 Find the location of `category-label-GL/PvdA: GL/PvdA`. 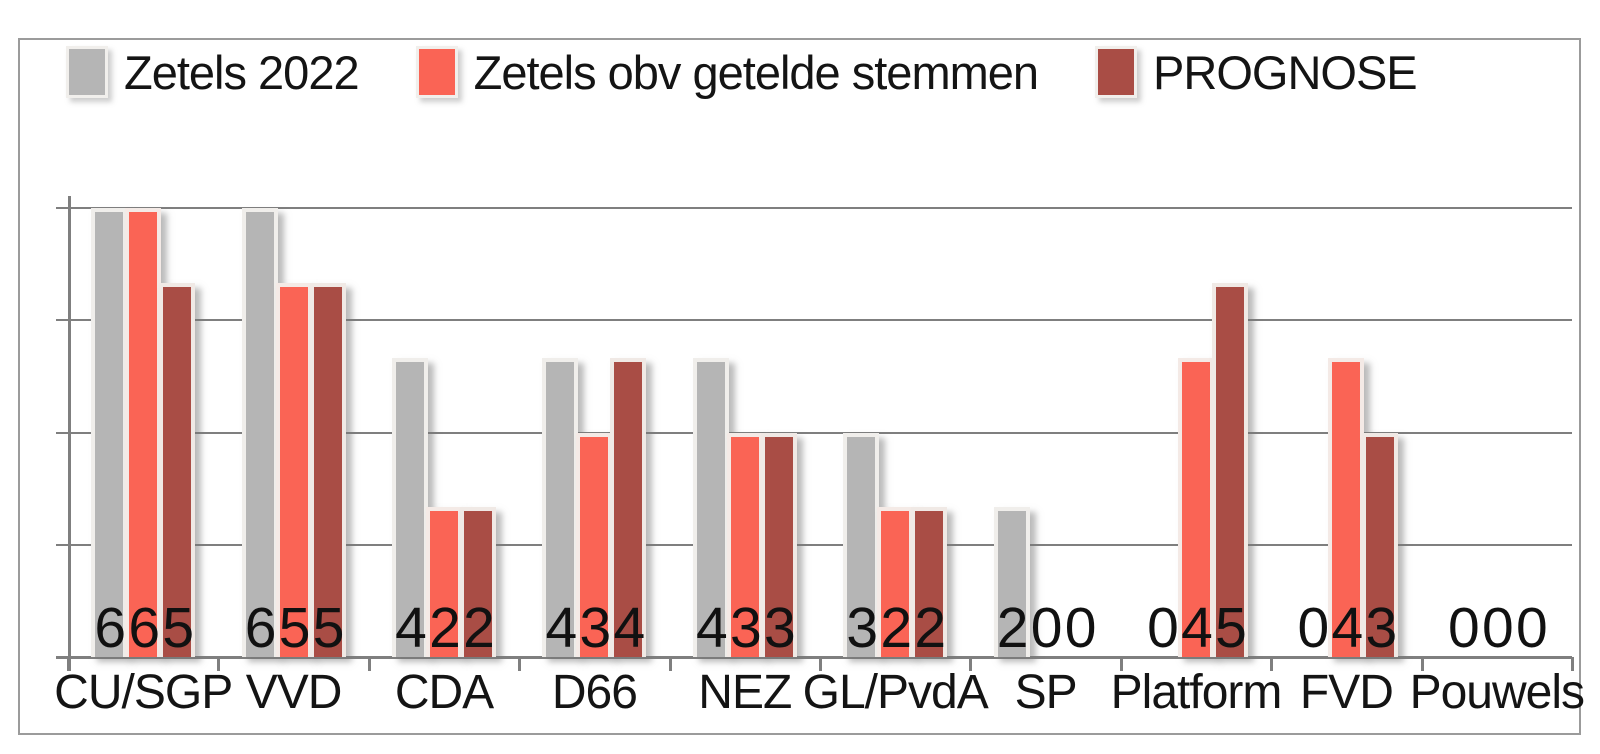

category-label-GL/PvdA: GL/PvdA is located at coordinates (895, 692).